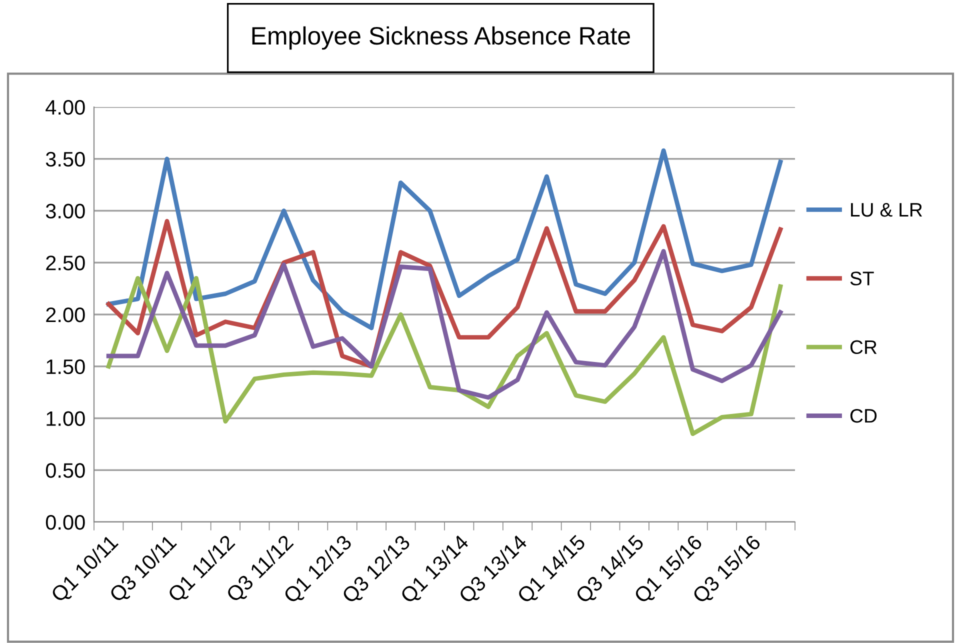  What do you see at coordinates (441, 38) in the screenshot?
I see `chart-title: Employee Sickness Absence Rate` at bounding box center [441, 38].